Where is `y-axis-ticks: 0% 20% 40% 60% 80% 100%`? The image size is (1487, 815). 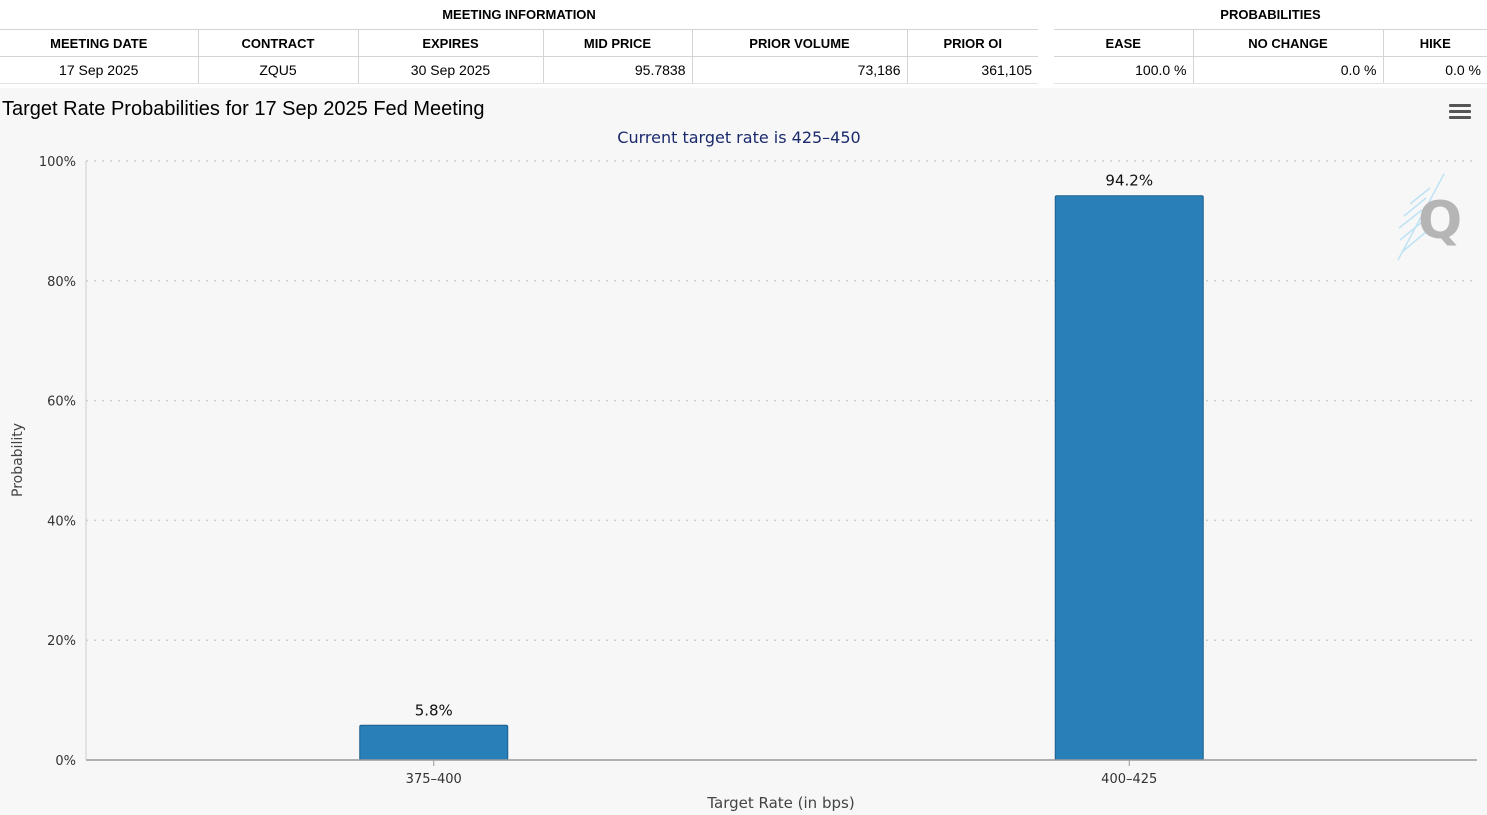
y-axis-ticks: 0% 20% 40% 60% 80% 100% is located at coordinates (57, 462).